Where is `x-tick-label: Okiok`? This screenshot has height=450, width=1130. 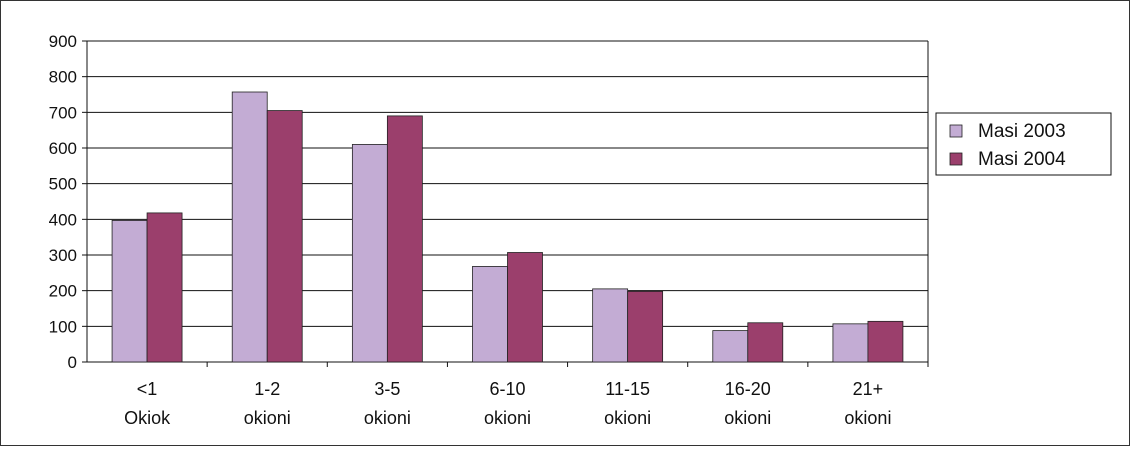 x-tick-label: Okiok is located at coordinates (147, 418).